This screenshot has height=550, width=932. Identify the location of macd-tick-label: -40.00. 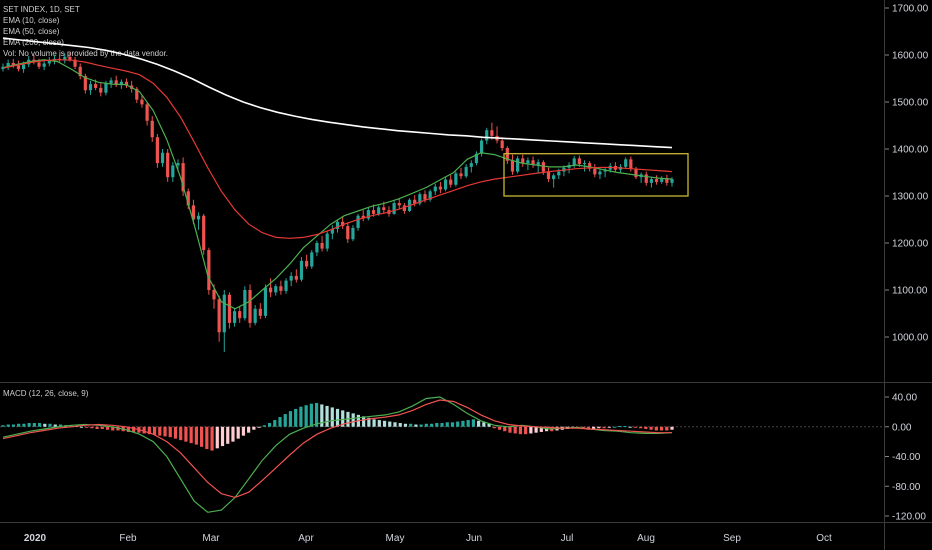
(906, 457).